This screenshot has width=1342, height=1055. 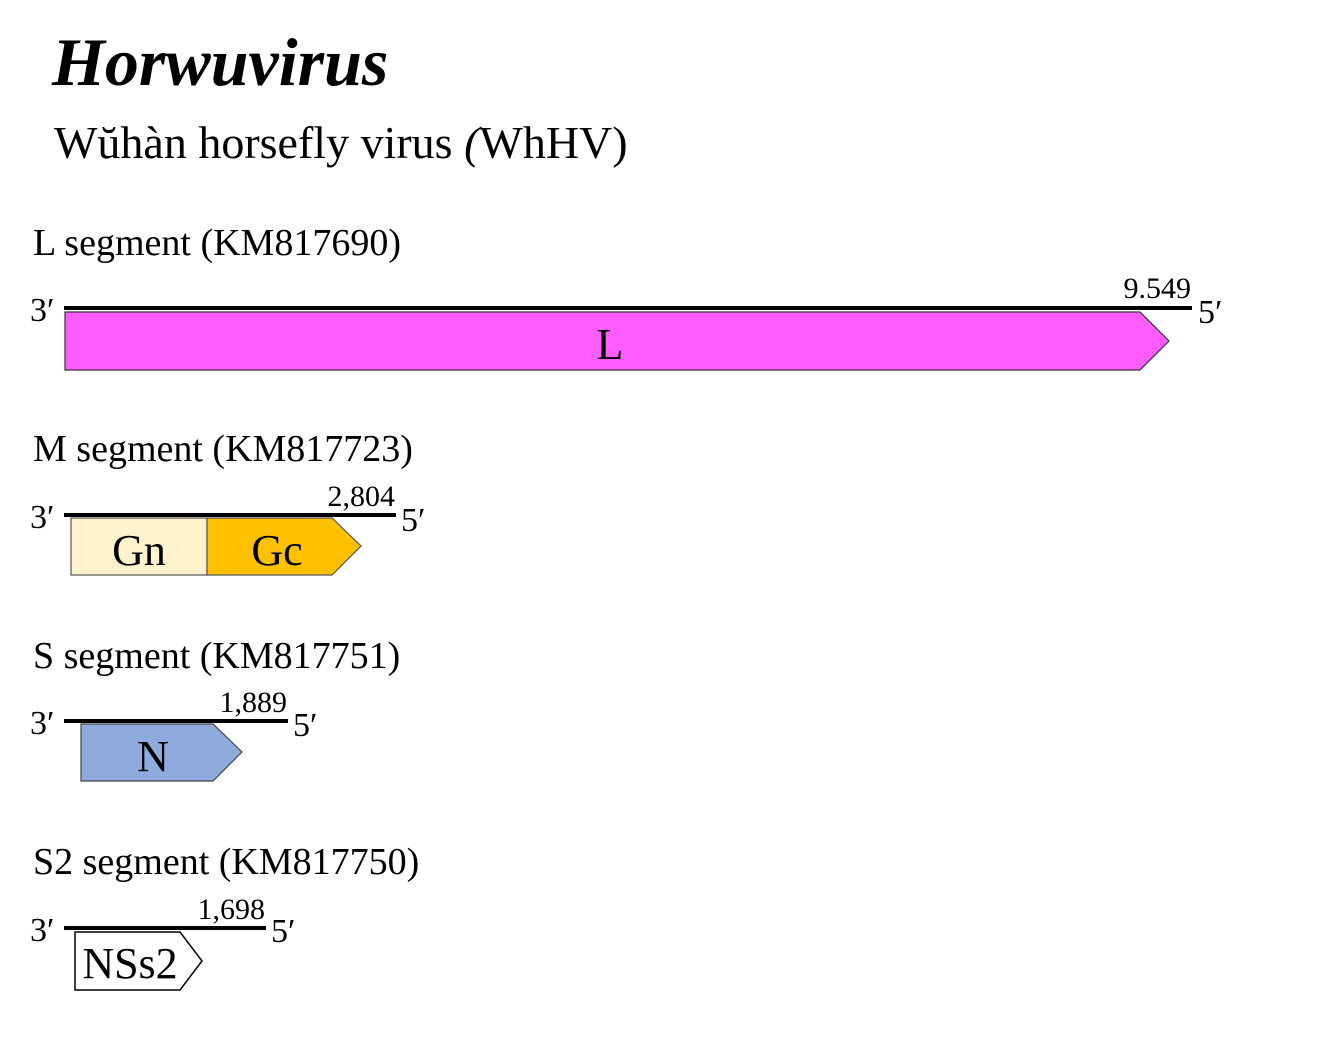 What do you see at coordinates (129, 963) in the screenshot?
I see `nss2-gene-label: NSs2` at bounding box center [129, 963].